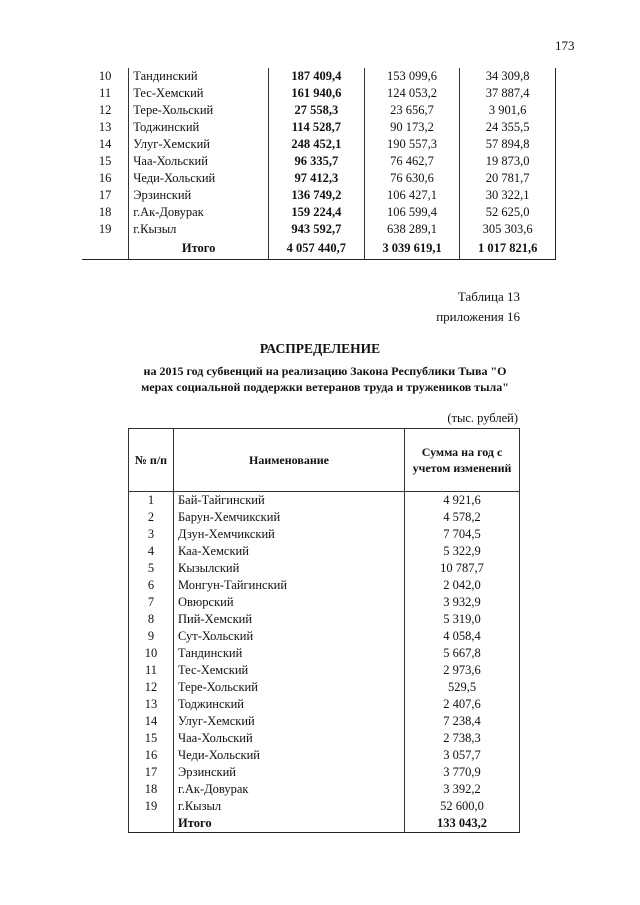 This screenshot has height=905, width=640. What do you see at coordinates (316, 229) in the screenshot?
I see `total-amount: 943 592,7` at bounding box center [316, 229].